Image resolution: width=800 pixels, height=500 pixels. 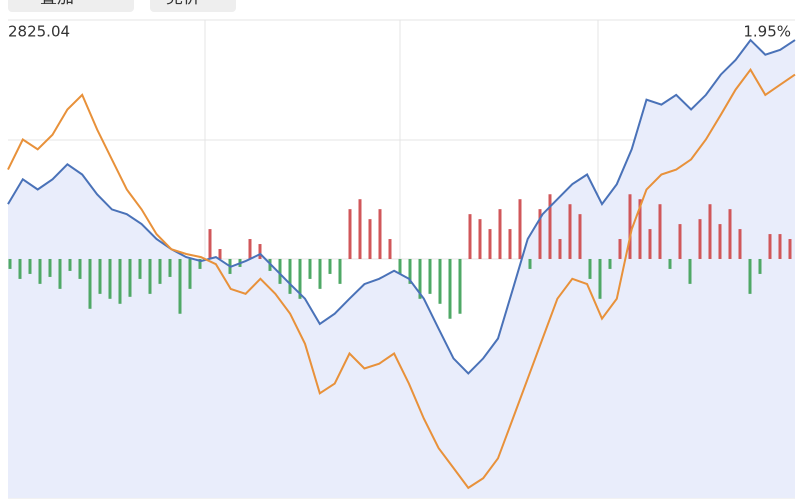 I want to click on overlay-button, so click(x=71, y=6).